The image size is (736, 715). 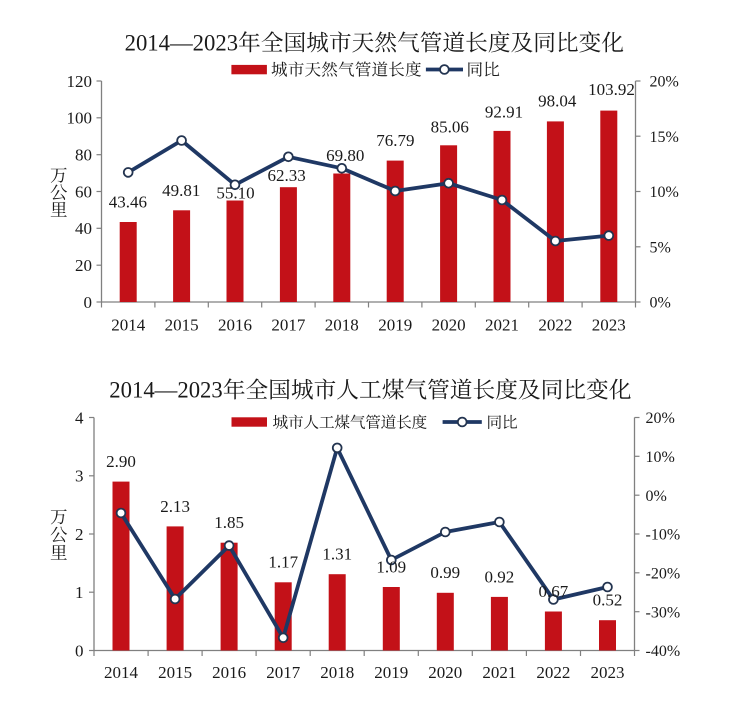 What do you see at coordinates (391, 566) in the screenshot?
I see `svg-text: 1.09` at bounding box center [391, 566].